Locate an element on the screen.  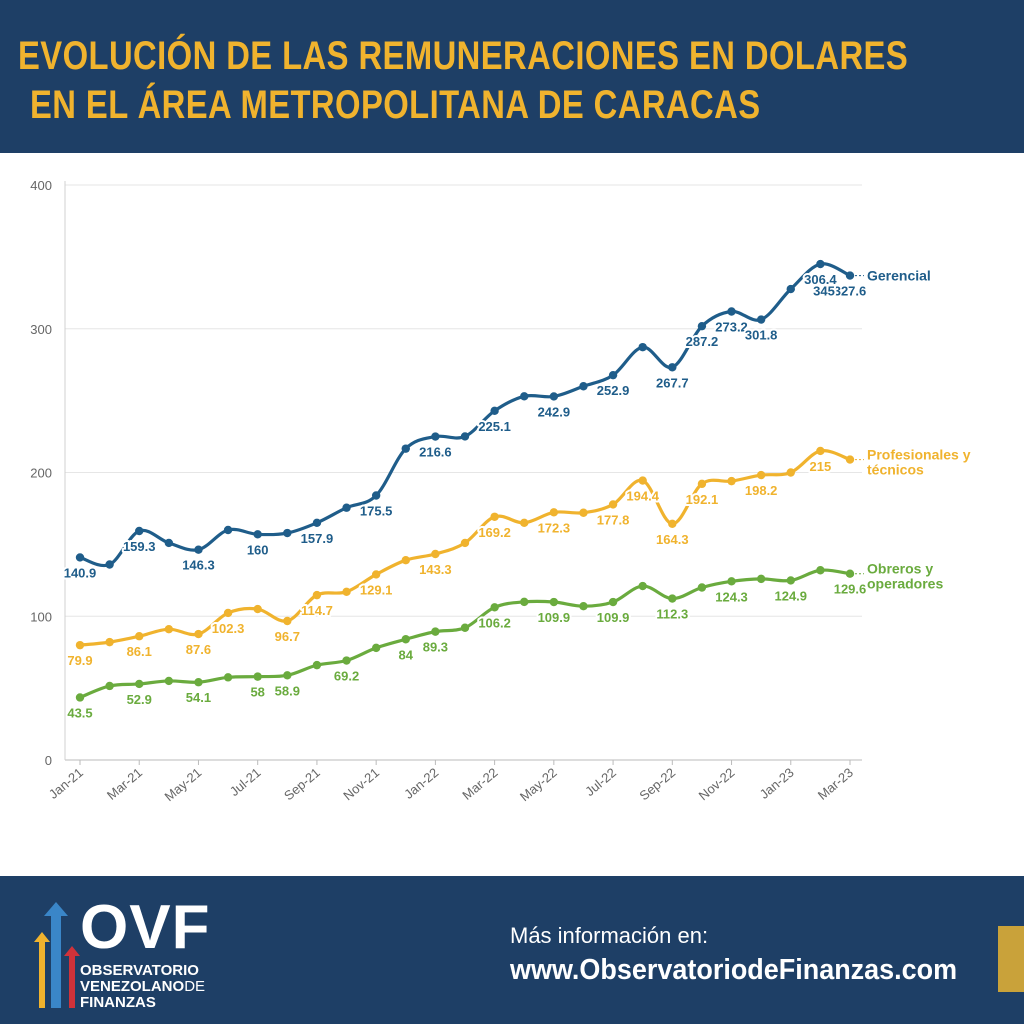
data-label-halo: 216.6 is located at coordinates (435, 452).